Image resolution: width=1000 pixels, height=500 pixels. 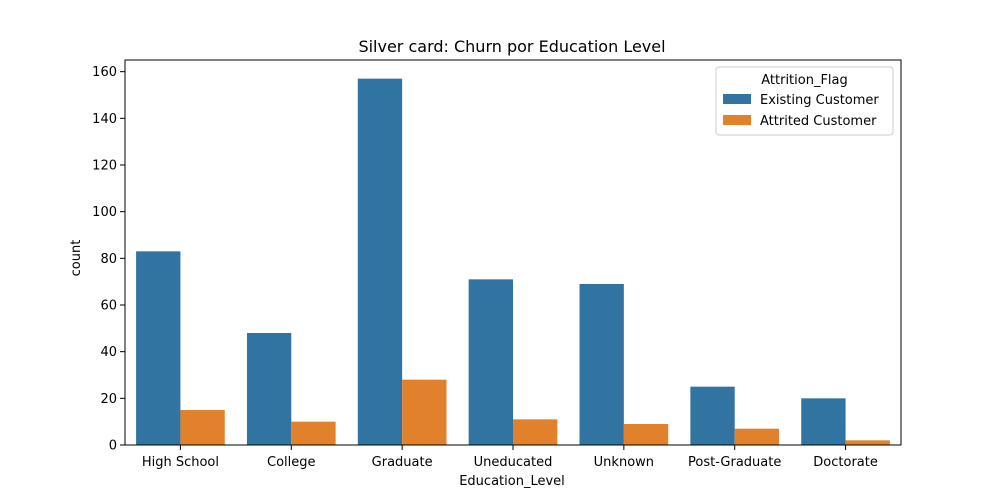 What do you see at coordinates (104, 72) in the screenshot?
I see `y-tick-label: 160` at bounding box center [104, 72].